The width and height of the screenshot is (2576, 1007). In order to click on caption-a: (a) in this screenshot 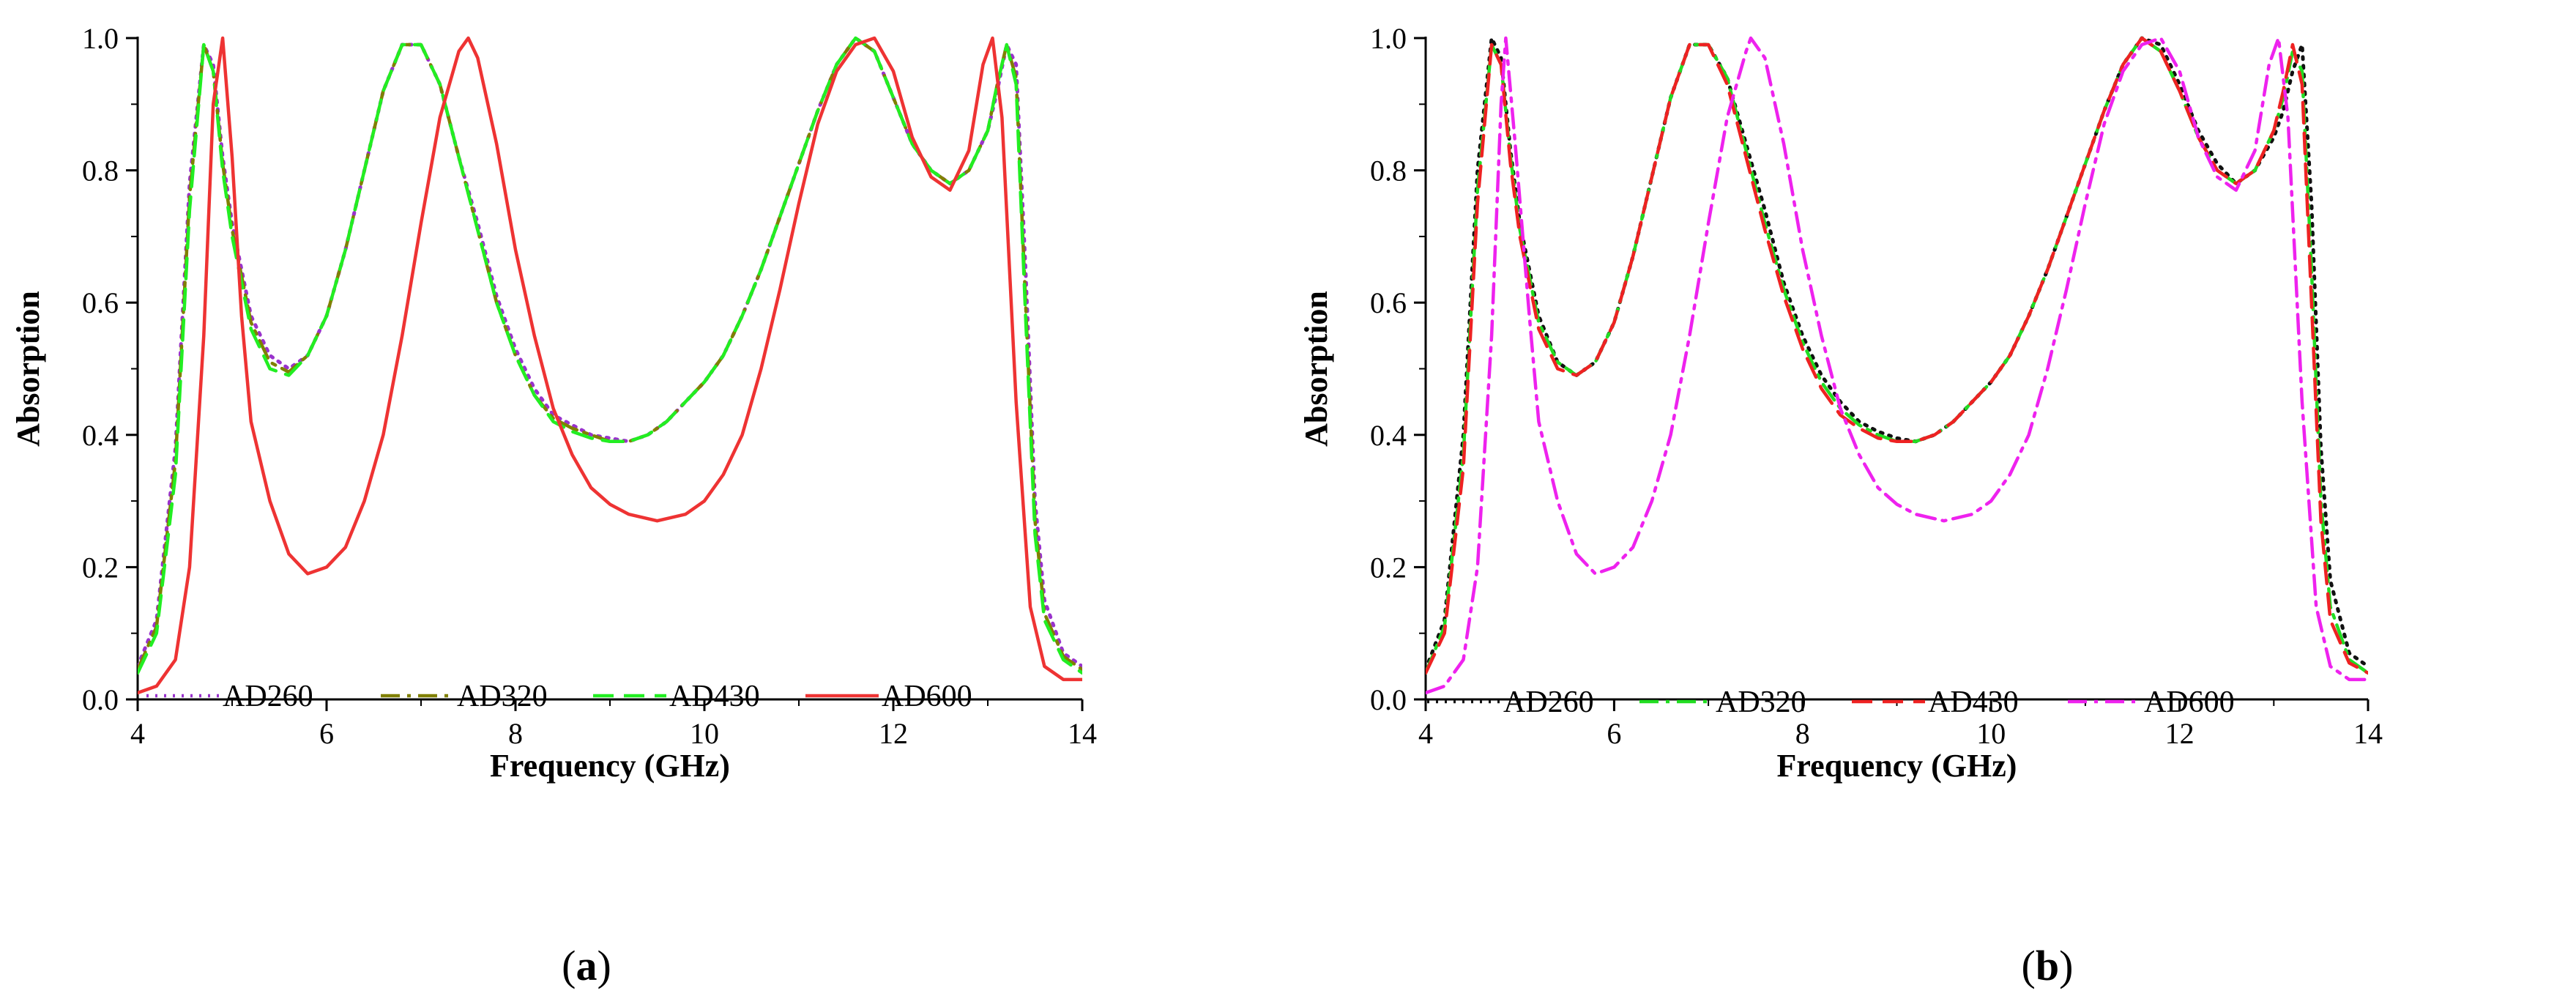, I will do `click(586, 965)`.